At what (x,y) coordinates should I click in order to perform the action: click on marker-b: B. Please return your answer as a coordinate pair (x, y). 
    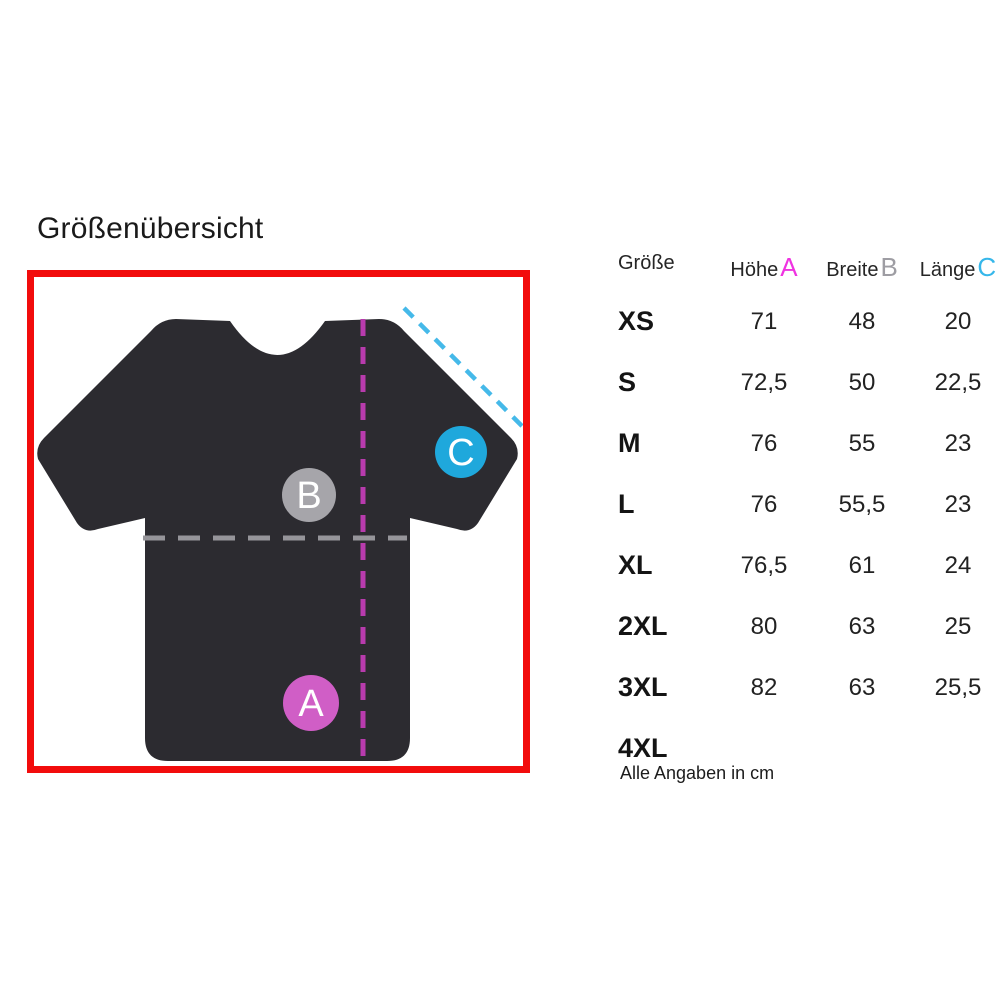
    Looking at the image, I should click on (309, 495).